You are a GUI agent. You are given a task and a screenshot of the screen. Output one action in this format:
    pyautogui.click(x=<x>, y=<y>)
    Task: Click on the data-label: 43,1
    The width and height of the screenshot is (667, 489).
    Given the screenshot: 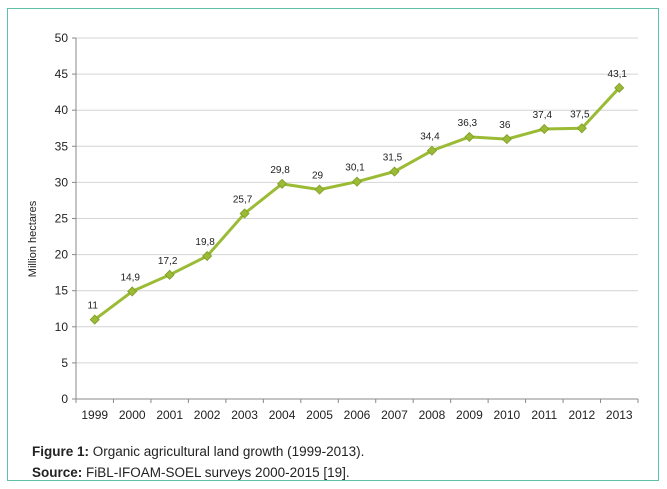 What is the action you would take?
    pyautogui.click(x=618, y=74)
    